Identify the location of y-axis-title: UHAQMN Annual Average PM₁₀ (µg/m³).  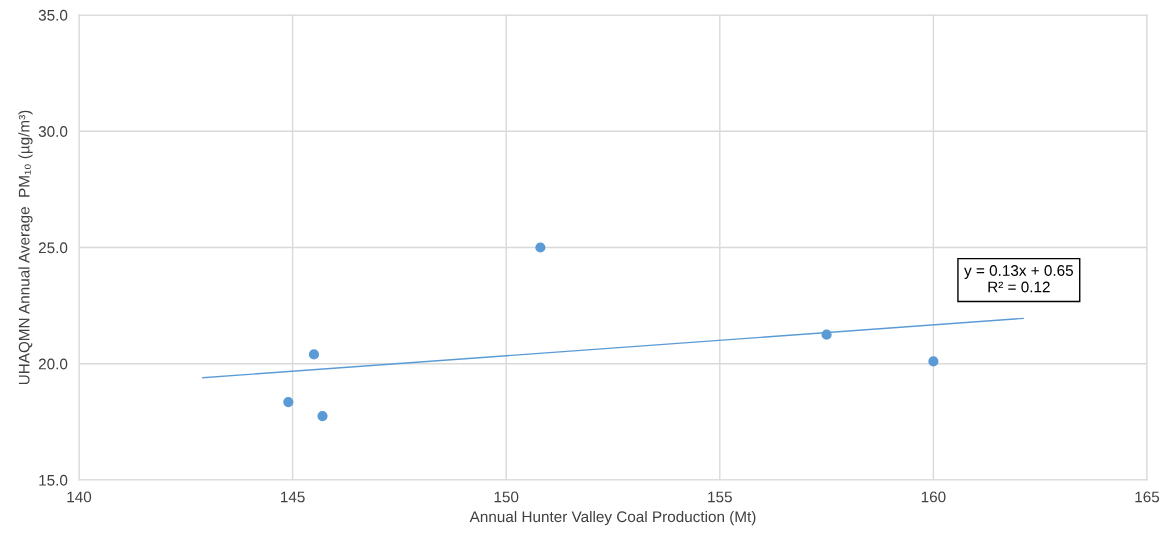
(25, 247).